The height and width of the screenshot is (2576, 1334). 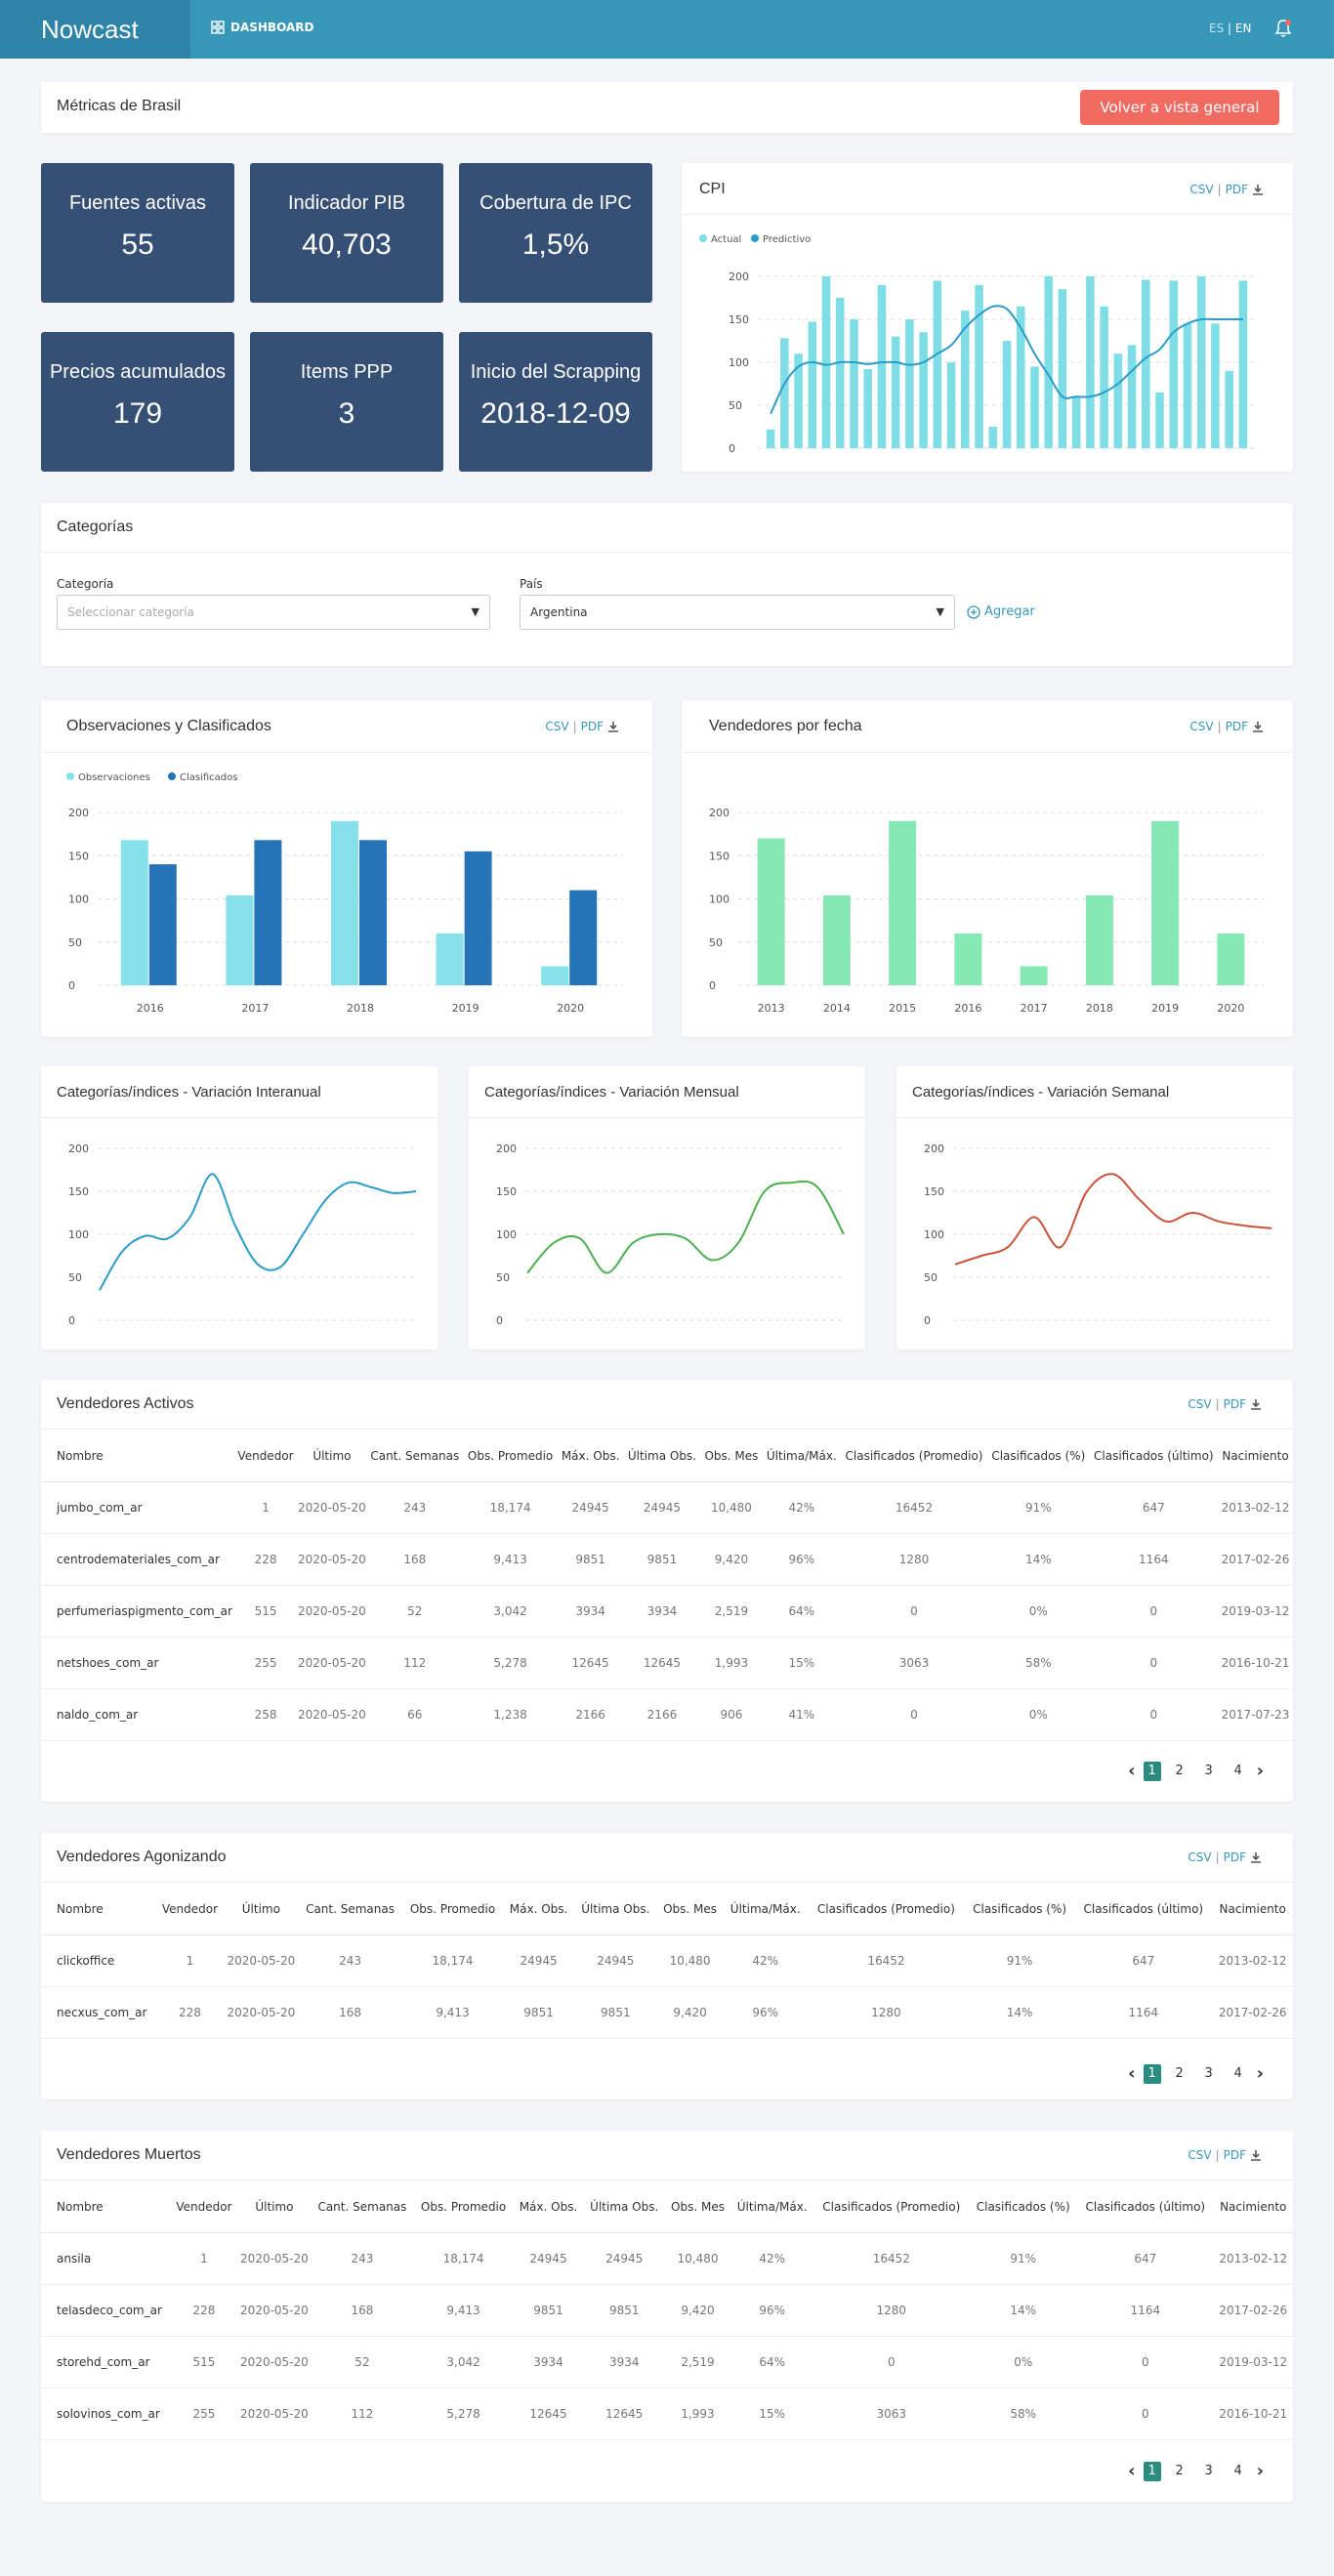 What do you see at coordinates (262, 27) in the screenshot?
I see `nav-dashboard: DASHBOARD` at bounding box center [262, 27].